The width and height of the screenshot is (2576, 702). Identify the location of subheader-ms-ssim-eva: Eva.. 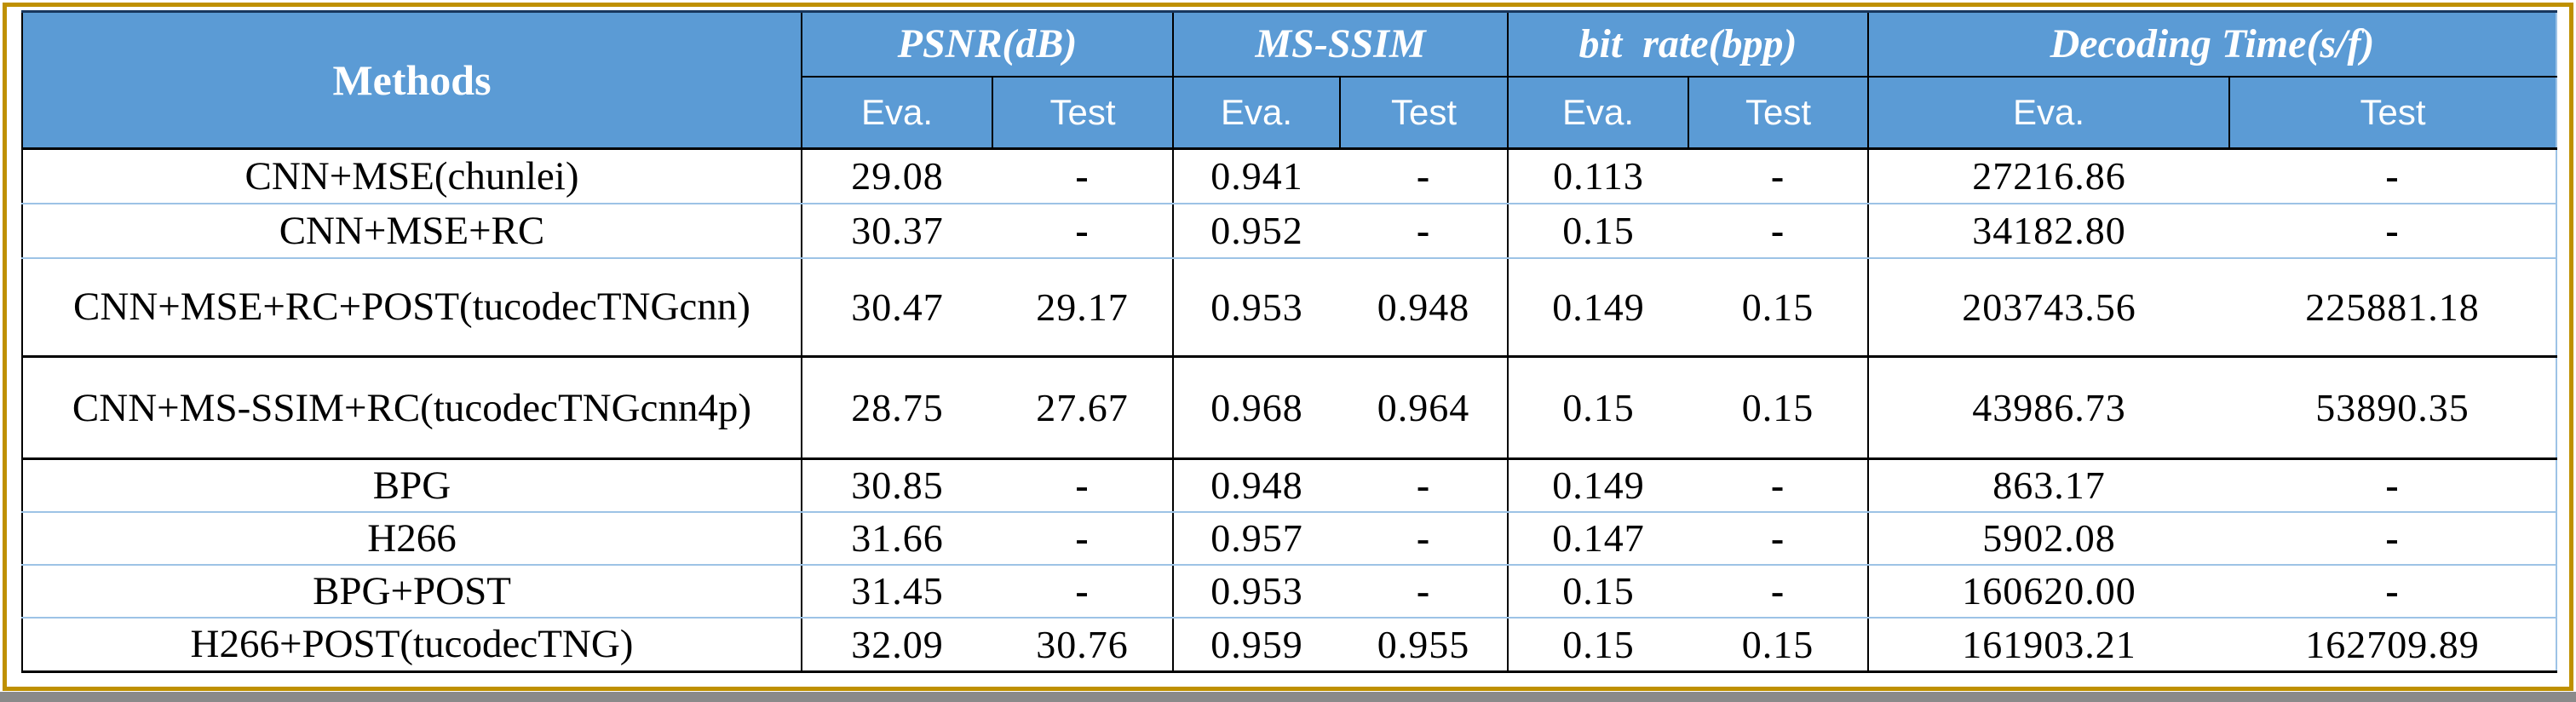
(1257, 113).